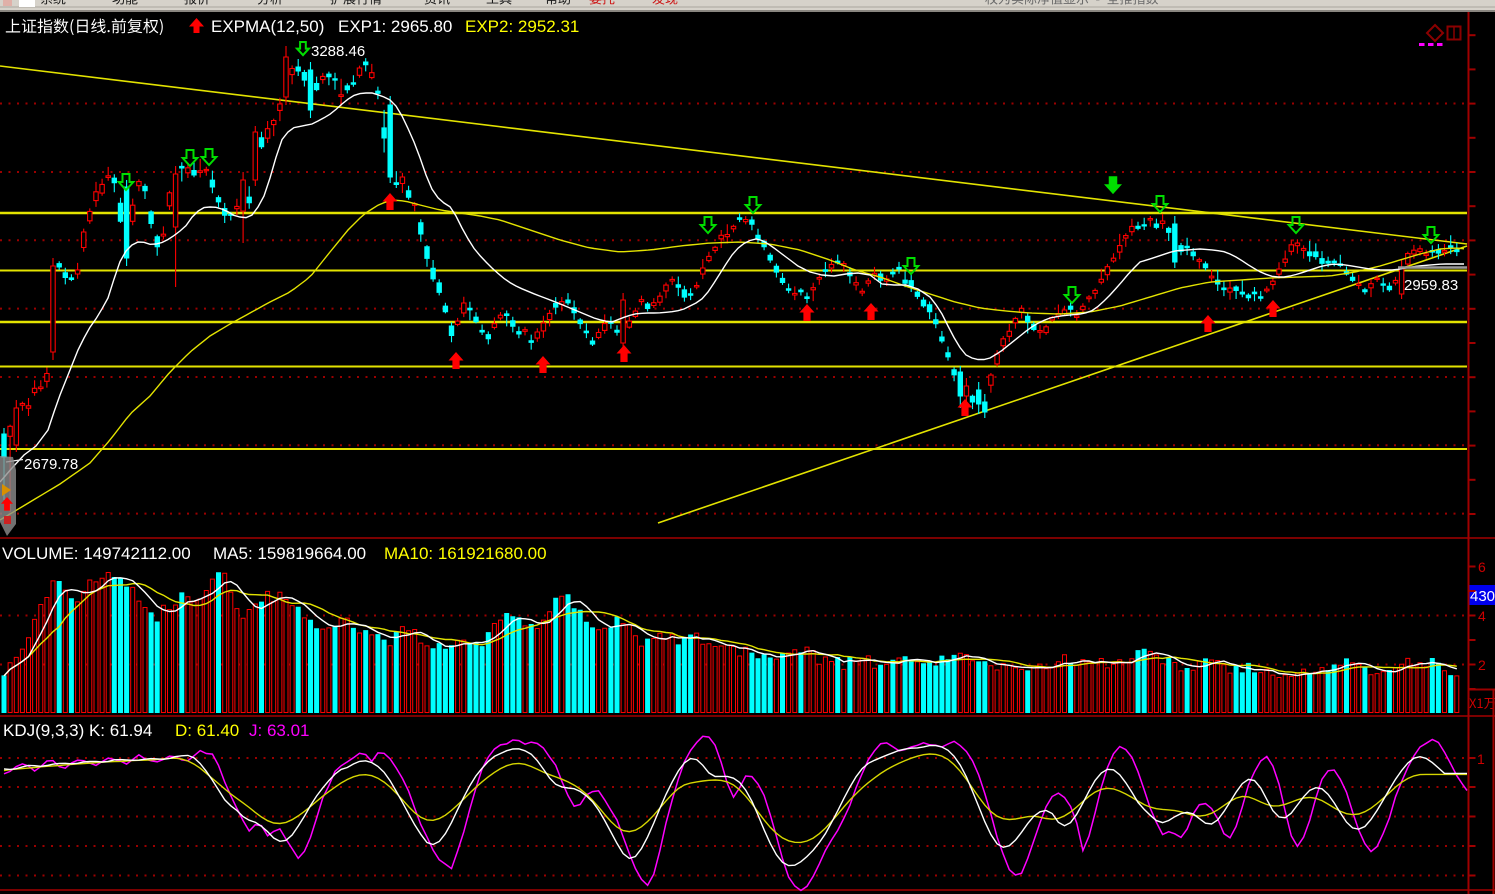  Describe the element at coordinates (207, 730) in the screenshot. I see `svg-text: D: 61.40` at that location.